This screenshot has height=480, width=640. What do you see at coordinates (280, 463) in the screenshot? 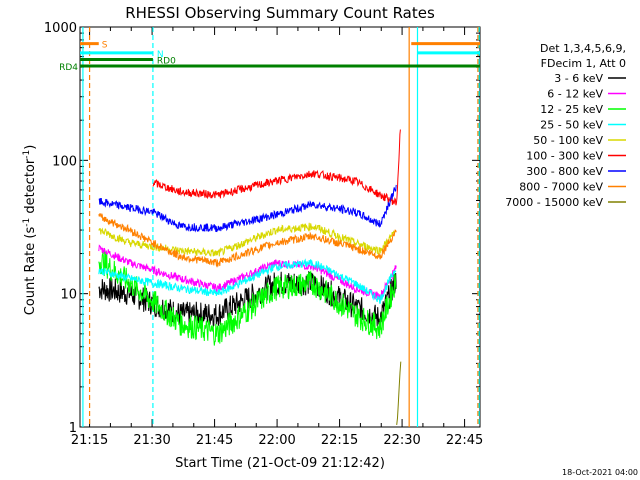
I see `x-axis-label: Start Time (21-Oct-09 21:12:42)` at bounding box center [280, 463].